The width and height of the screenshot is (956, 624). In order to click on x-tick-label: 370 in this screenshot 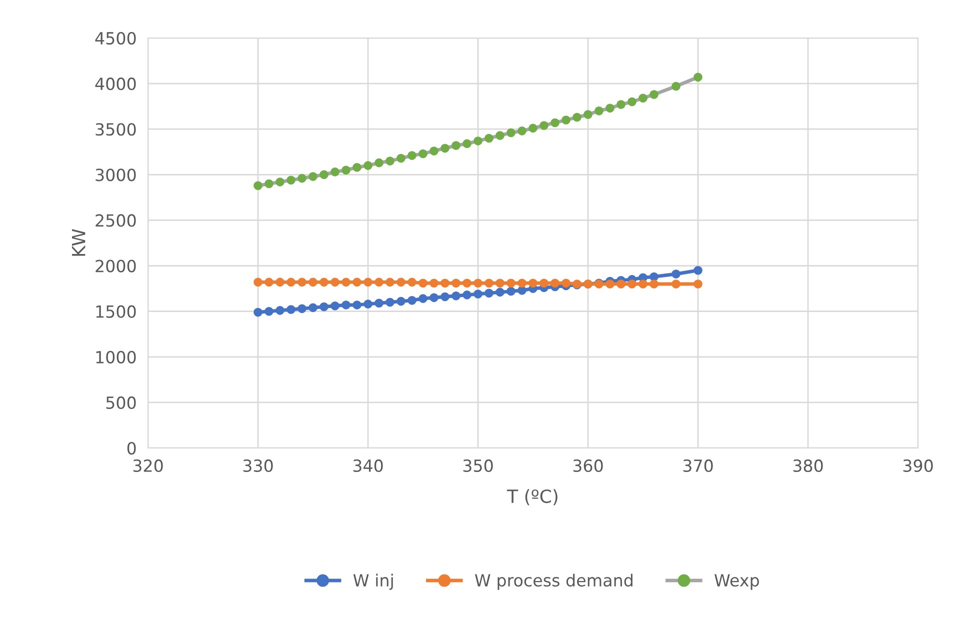, I will do `click(698, 465)`.